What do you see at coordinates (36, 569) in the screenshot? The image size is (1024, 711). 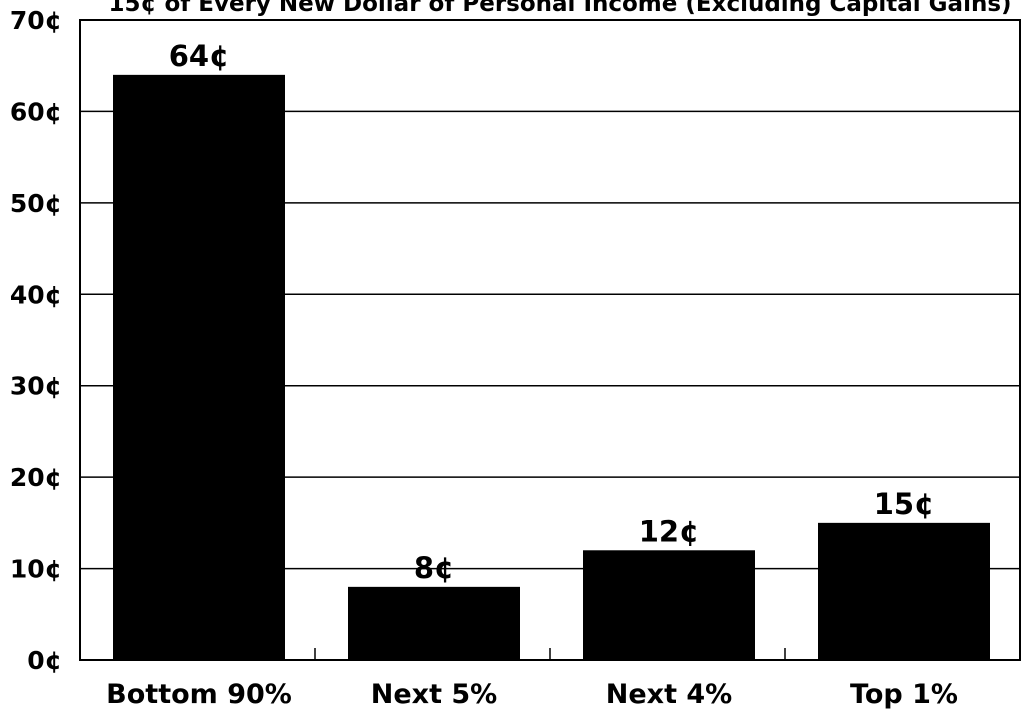 I see `y-tick-label: 10¢` at bounding box center [36, 569].